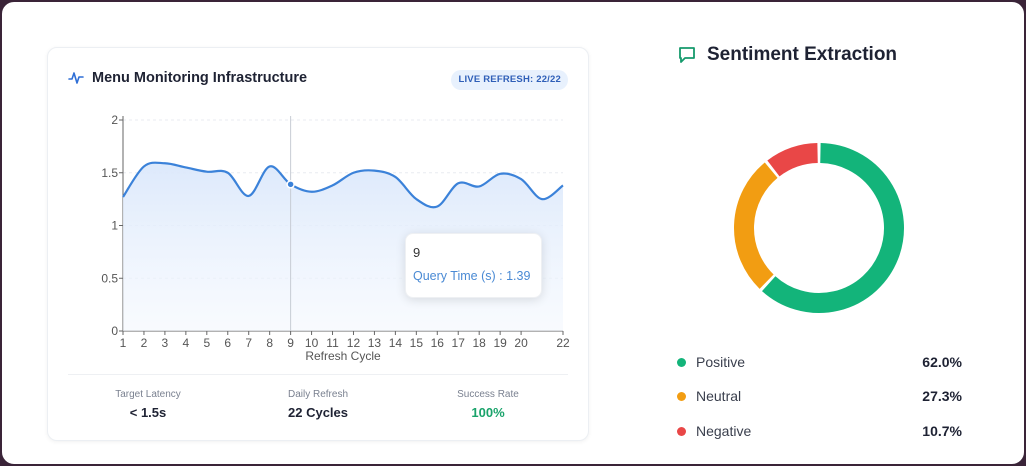 The image size is (1026, 466). I want to click on tooltip-value: Query Time (s) : 1.39, so click(472, 276).